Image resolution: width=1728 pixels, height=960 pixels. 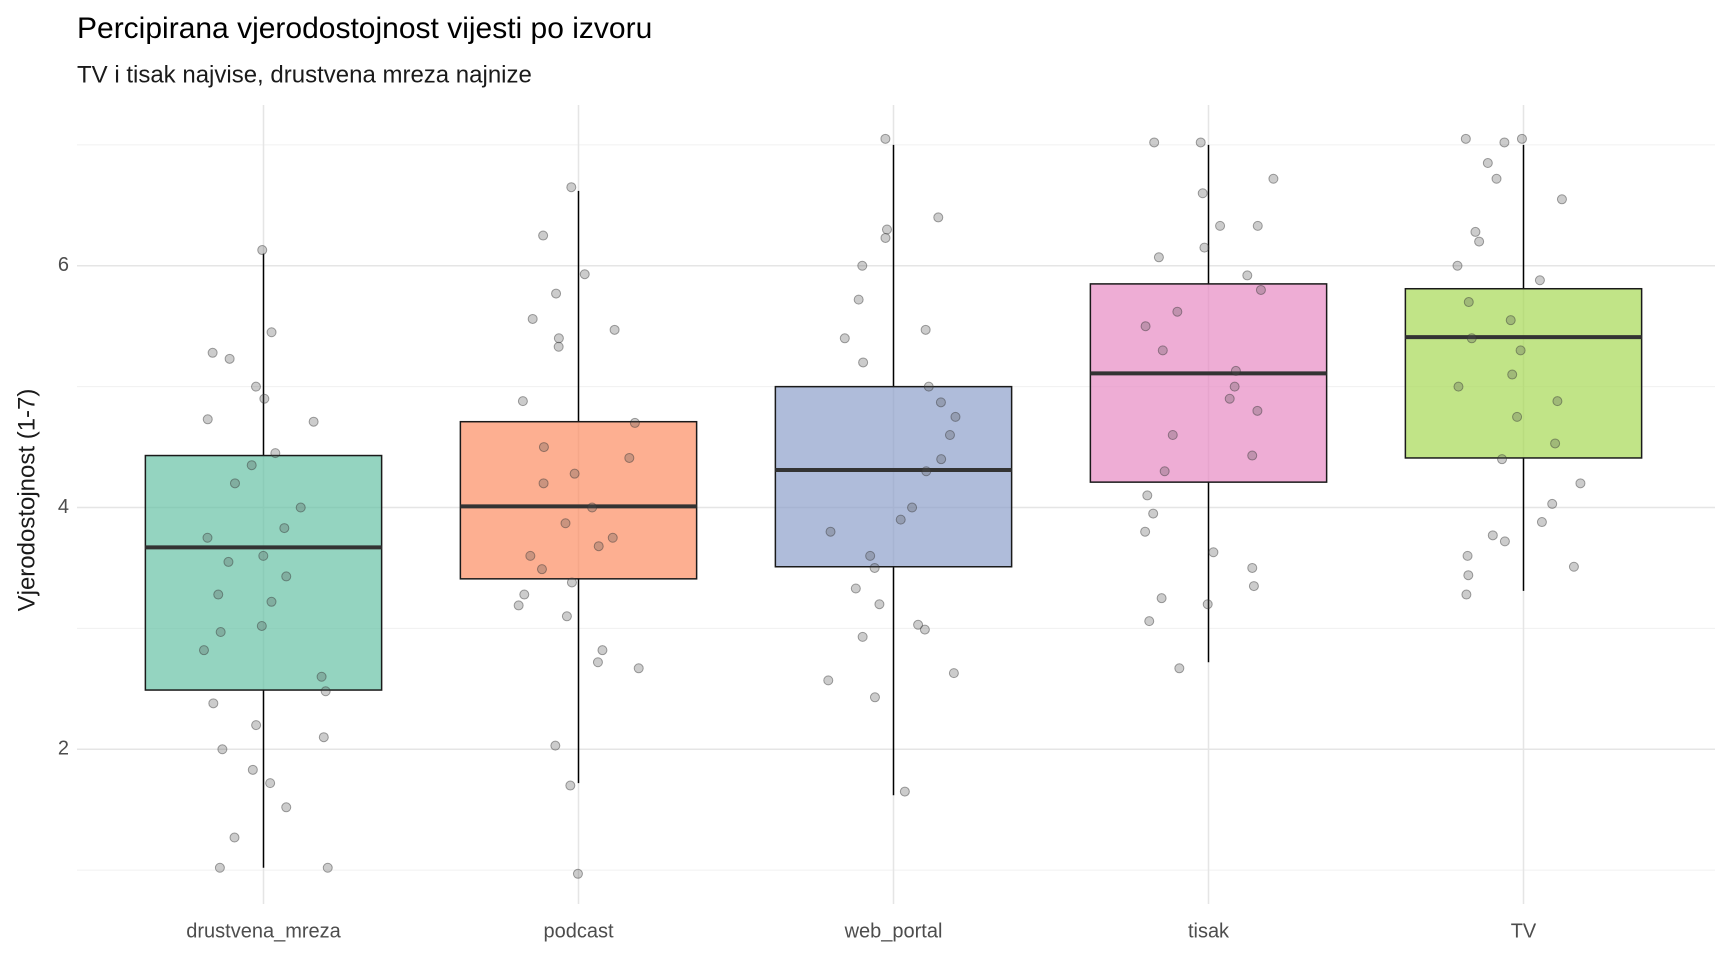 What do you see at coordinates (63, 507) in the screenshot?
I see `y-tick-label: 4` at bounding box center [63, 507].